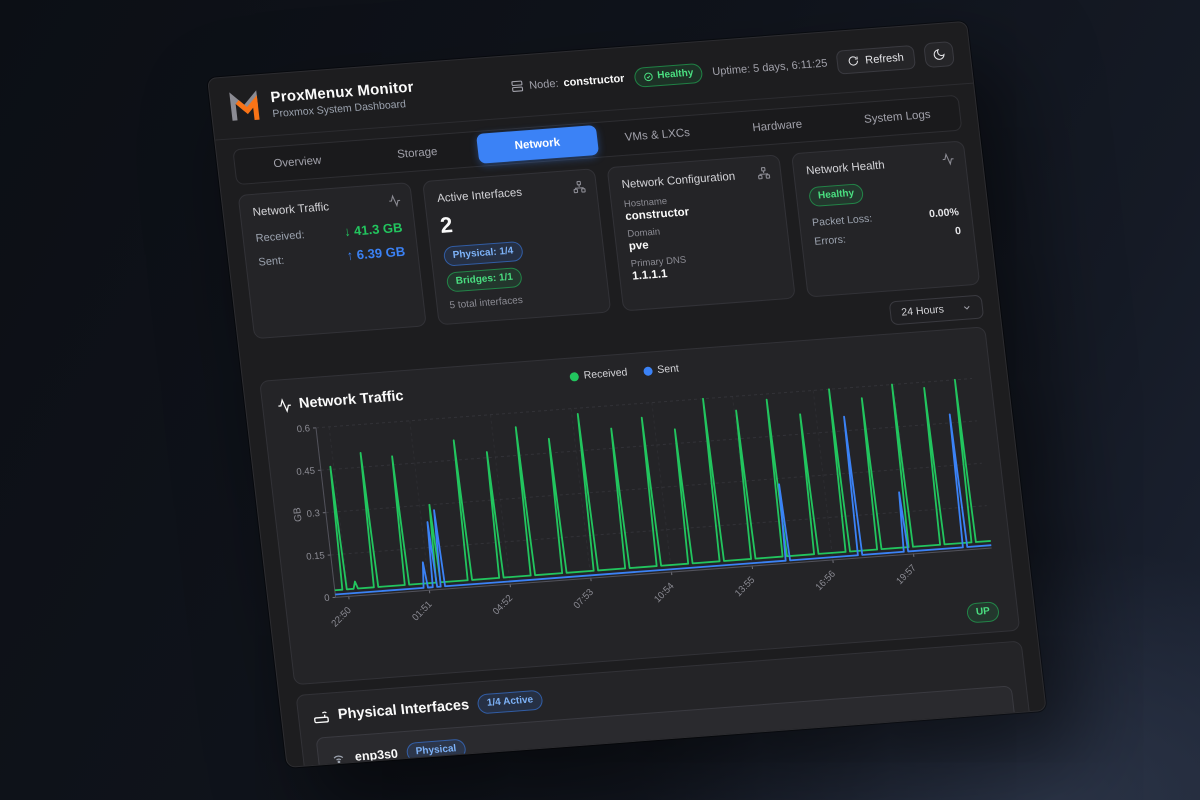  I want to click on moon-icon, so click(939, 55).